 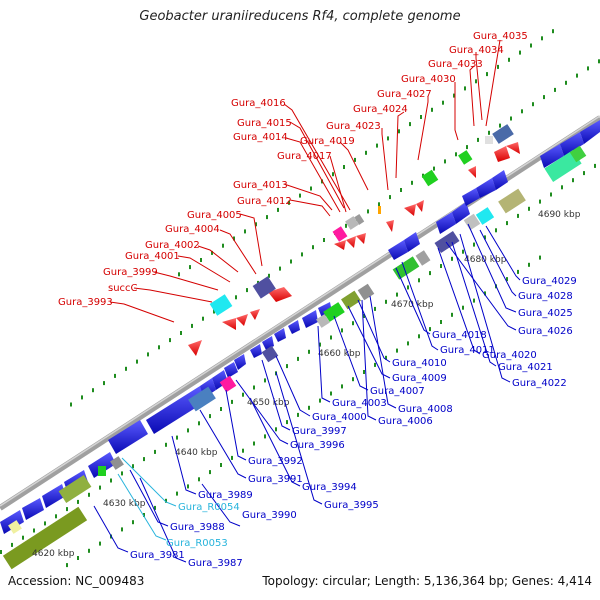 What do you see at coordinates (425, 409) in the screenshot?
I see `gene-label-reverse: Gura_4008` at bounding box center [425, 409].